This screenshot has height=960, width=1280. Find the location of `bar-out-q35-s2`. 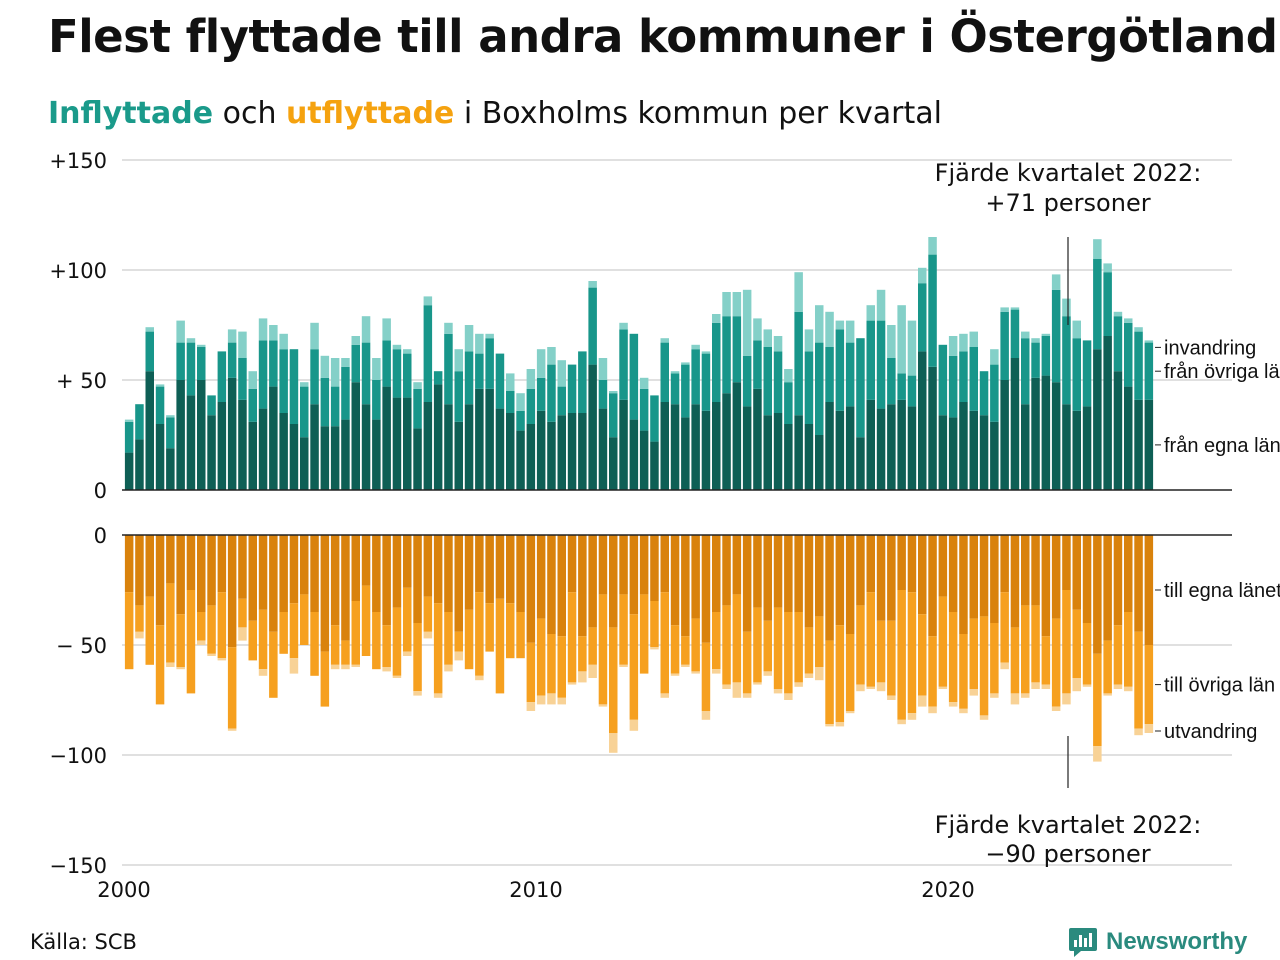

bar-out-q35-s2 is located at coordinates (479, 634).